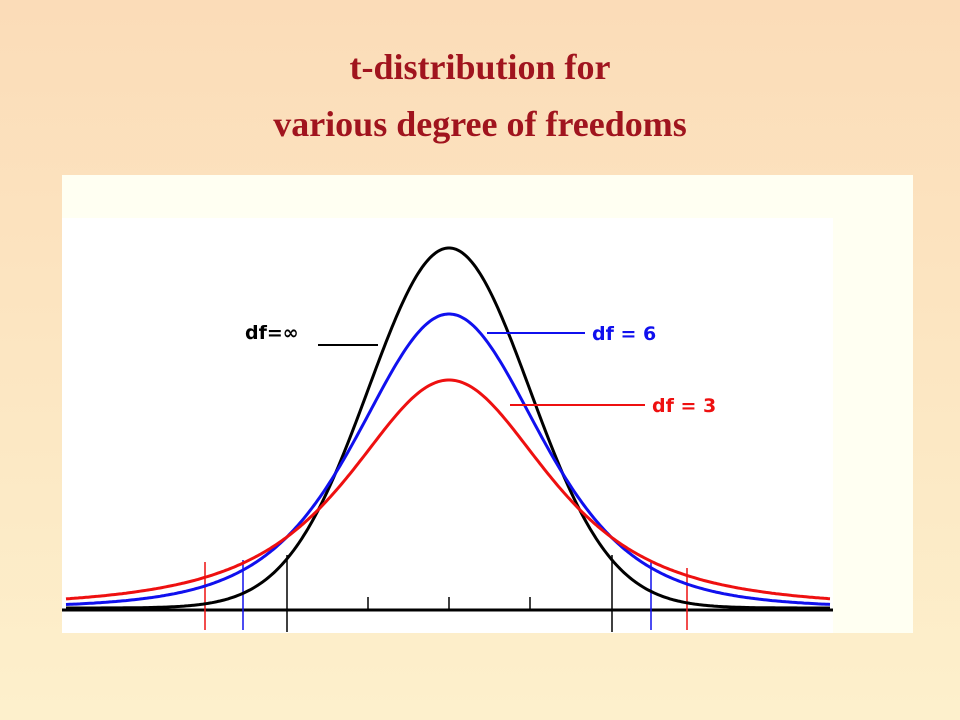  I want to click on title-line: t-distribution for, so click(480, 67).